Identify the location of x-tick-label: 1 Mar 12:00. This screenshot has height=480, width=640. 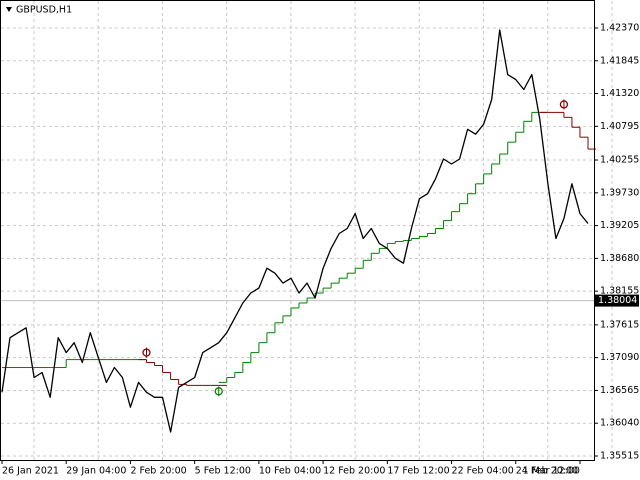
(551, 471).